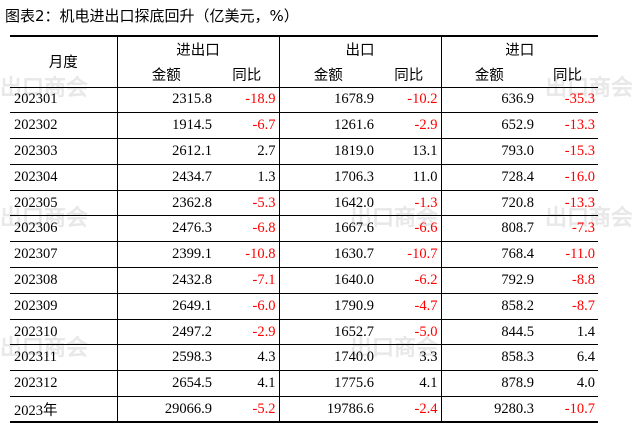  I want to click on month-cell: 202301, so click(64, 100).